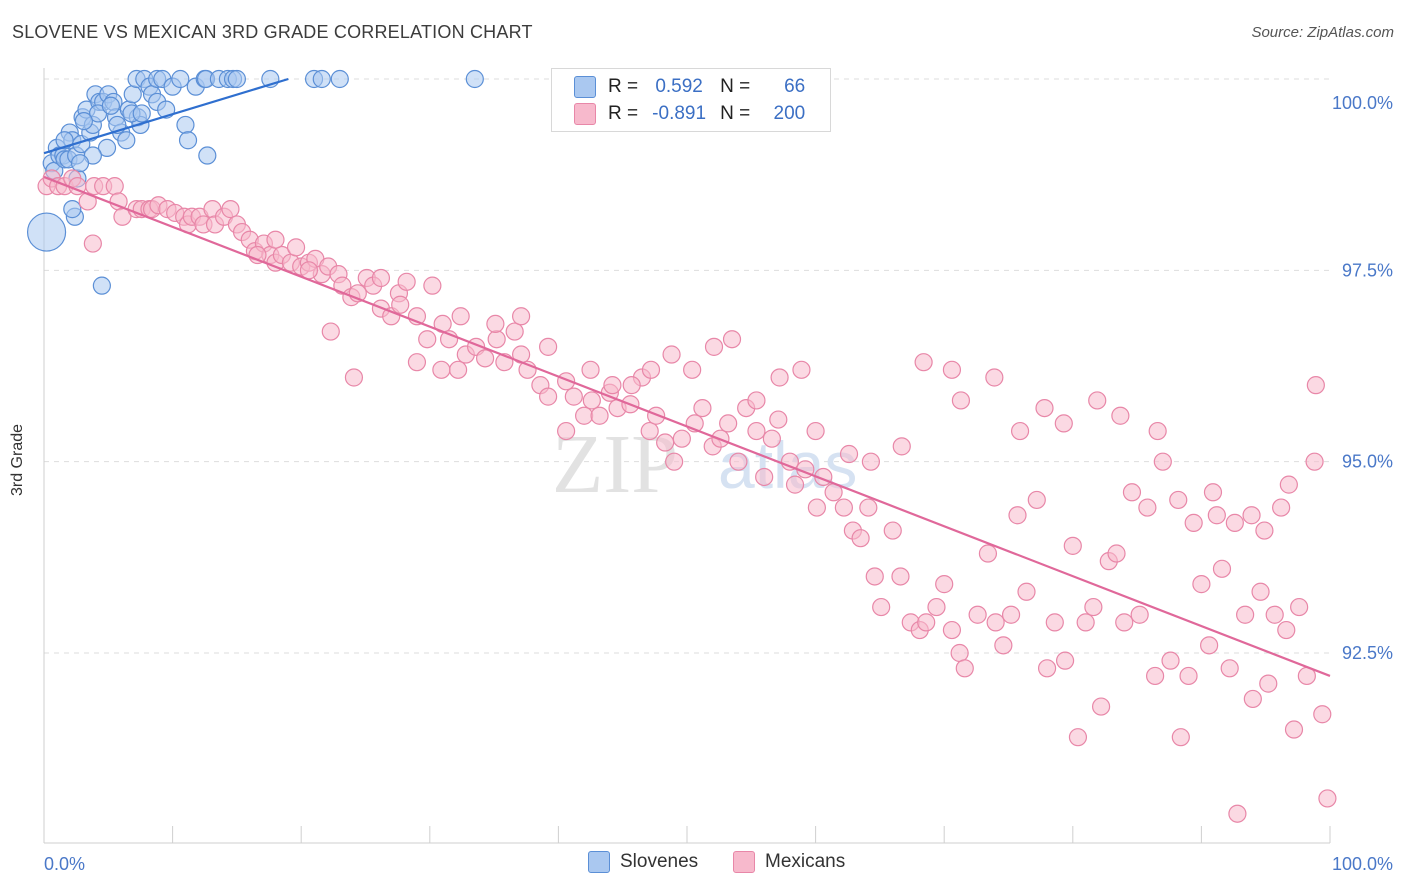  What do you see at coordinates (585, 87) in the screenshot?
I see `slovenes-swatch` at bounding box center [585, 87].